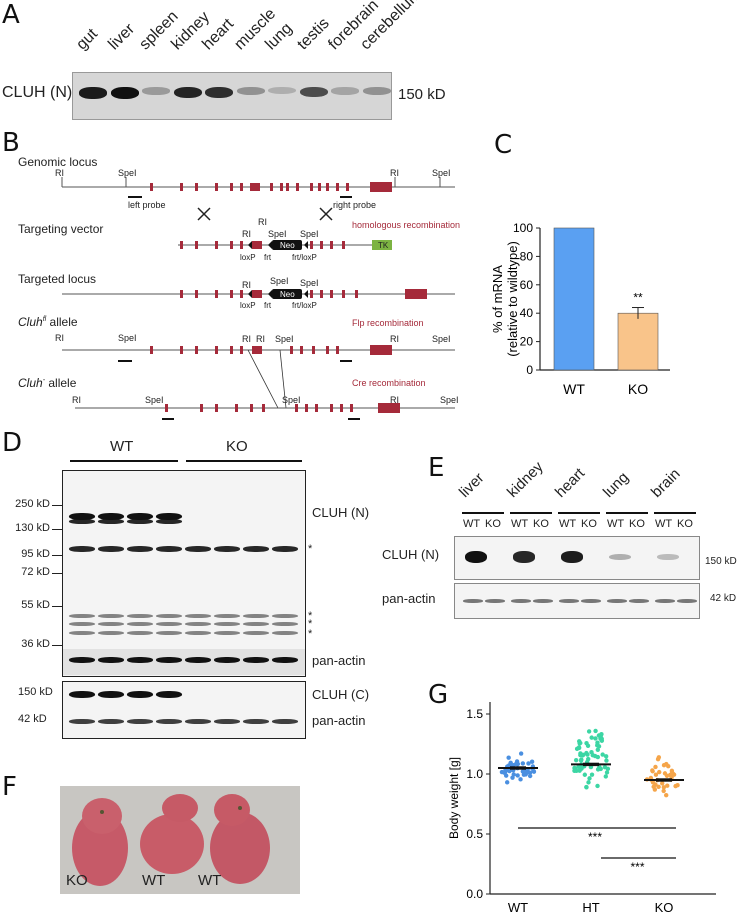  Describe the element at coordinates (476, 557) in the screenshot. I see `panel-e-band-liver` at that location.